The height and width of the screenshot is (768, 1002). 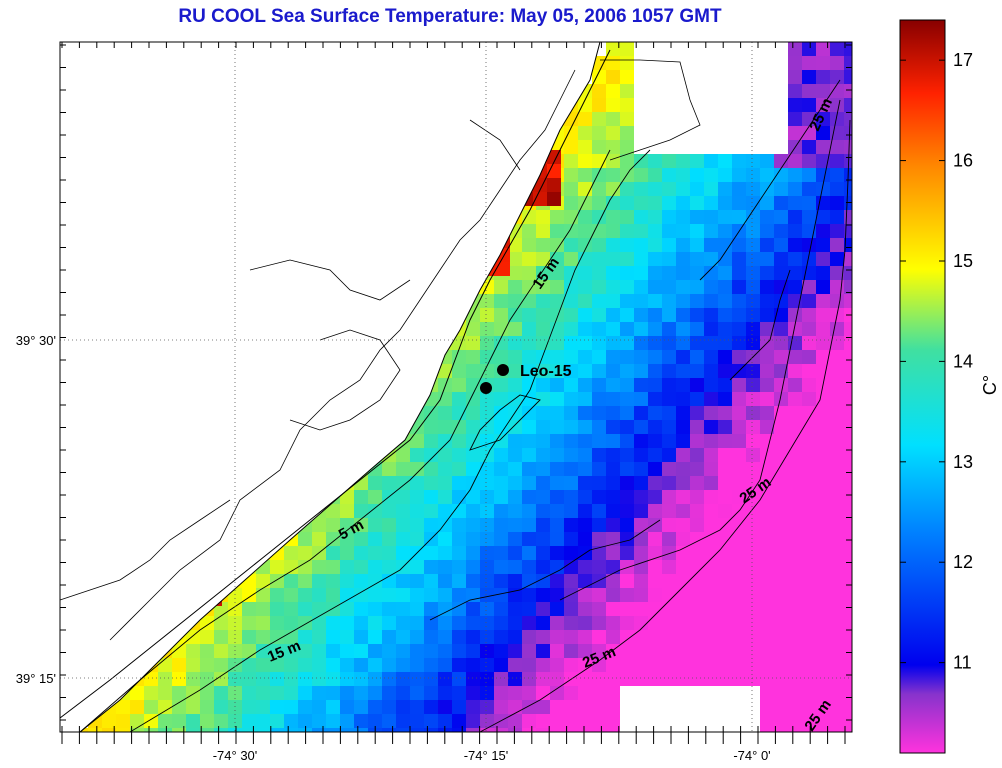 What do you see at coordinates (235, 755) in the screenshot?
I see `x-tick-label: -74° 30'` at bounding box center [235, 755].